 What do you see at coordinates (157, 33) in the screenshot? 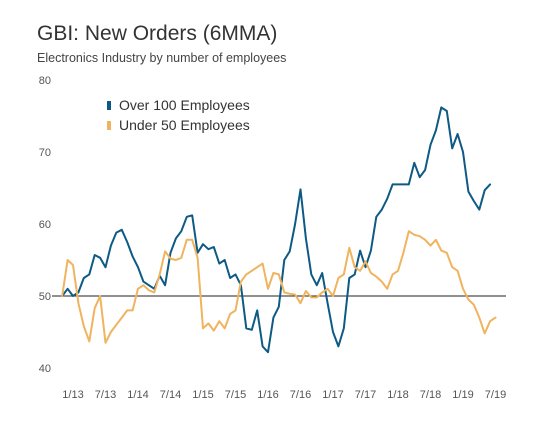
I see `chart-title: GBI: New Orders (6MMA)` at bounding box center [157, 33].